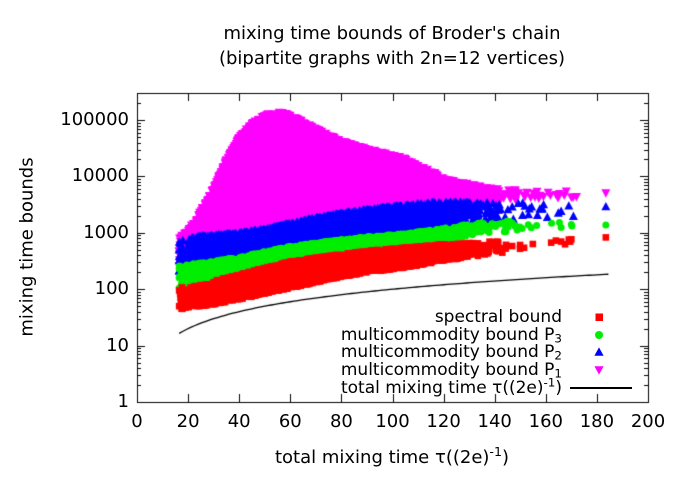 This screenshot has height=500, width=700. What do you see at coordinates (601, 387) in the screenshot?
I see `line-sample-icon` at bounding box center [601, 387].